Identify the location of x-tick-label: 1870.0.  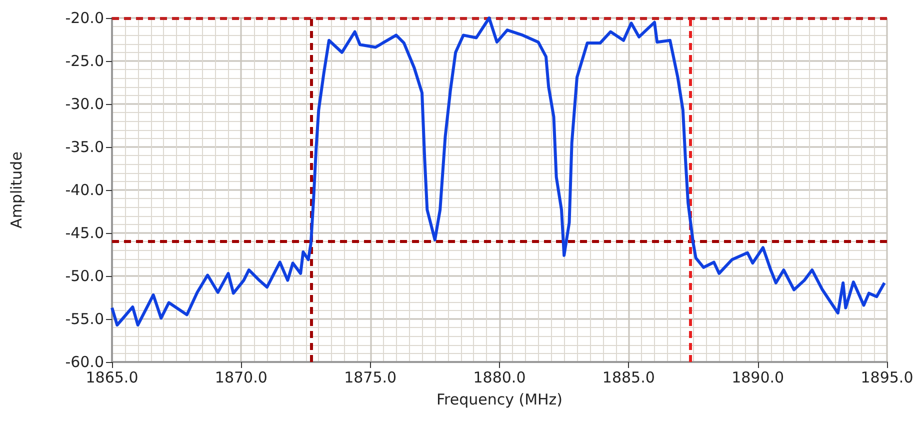
(241, 377).